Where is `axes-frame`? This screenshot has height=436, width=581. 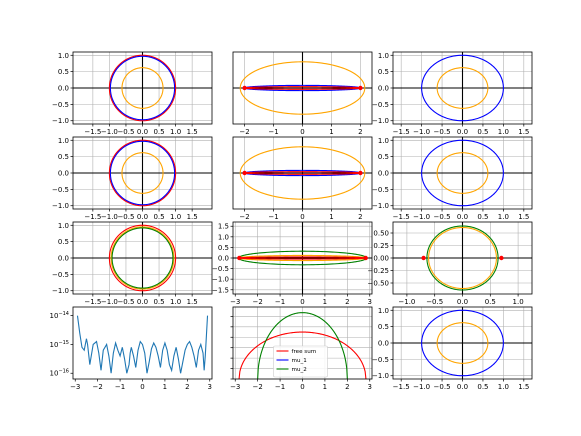 axes-frame is located at coordinates (142, 343).